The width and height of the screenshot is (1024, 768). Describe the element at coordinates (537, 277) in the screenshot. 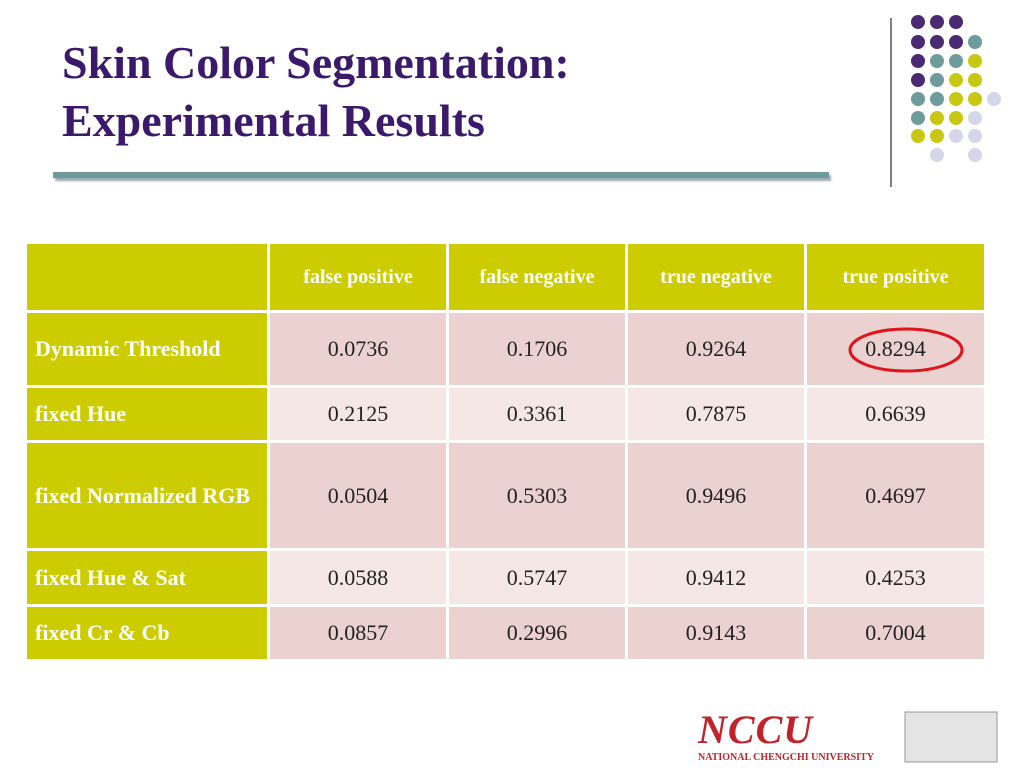

I see `column-header: false negative` at that location.